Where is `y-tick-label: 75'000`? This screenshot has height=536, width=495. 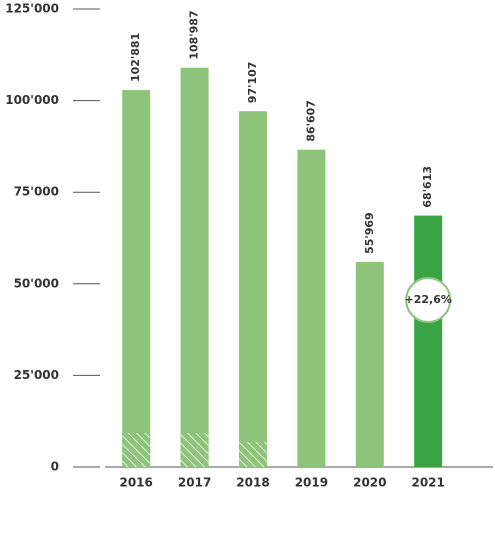
y-tick-label: 75'000 is located at coordinates (36, 192).